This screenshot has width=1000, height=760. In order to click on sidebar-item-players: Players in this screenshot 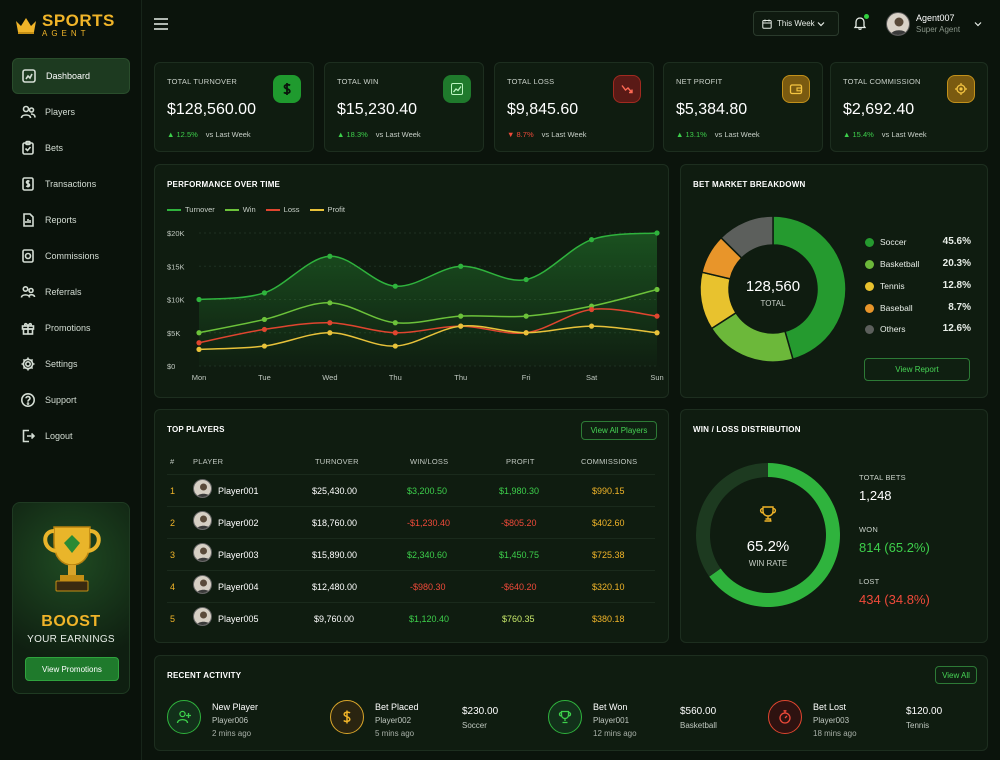, I will do `click(71, 112)`.